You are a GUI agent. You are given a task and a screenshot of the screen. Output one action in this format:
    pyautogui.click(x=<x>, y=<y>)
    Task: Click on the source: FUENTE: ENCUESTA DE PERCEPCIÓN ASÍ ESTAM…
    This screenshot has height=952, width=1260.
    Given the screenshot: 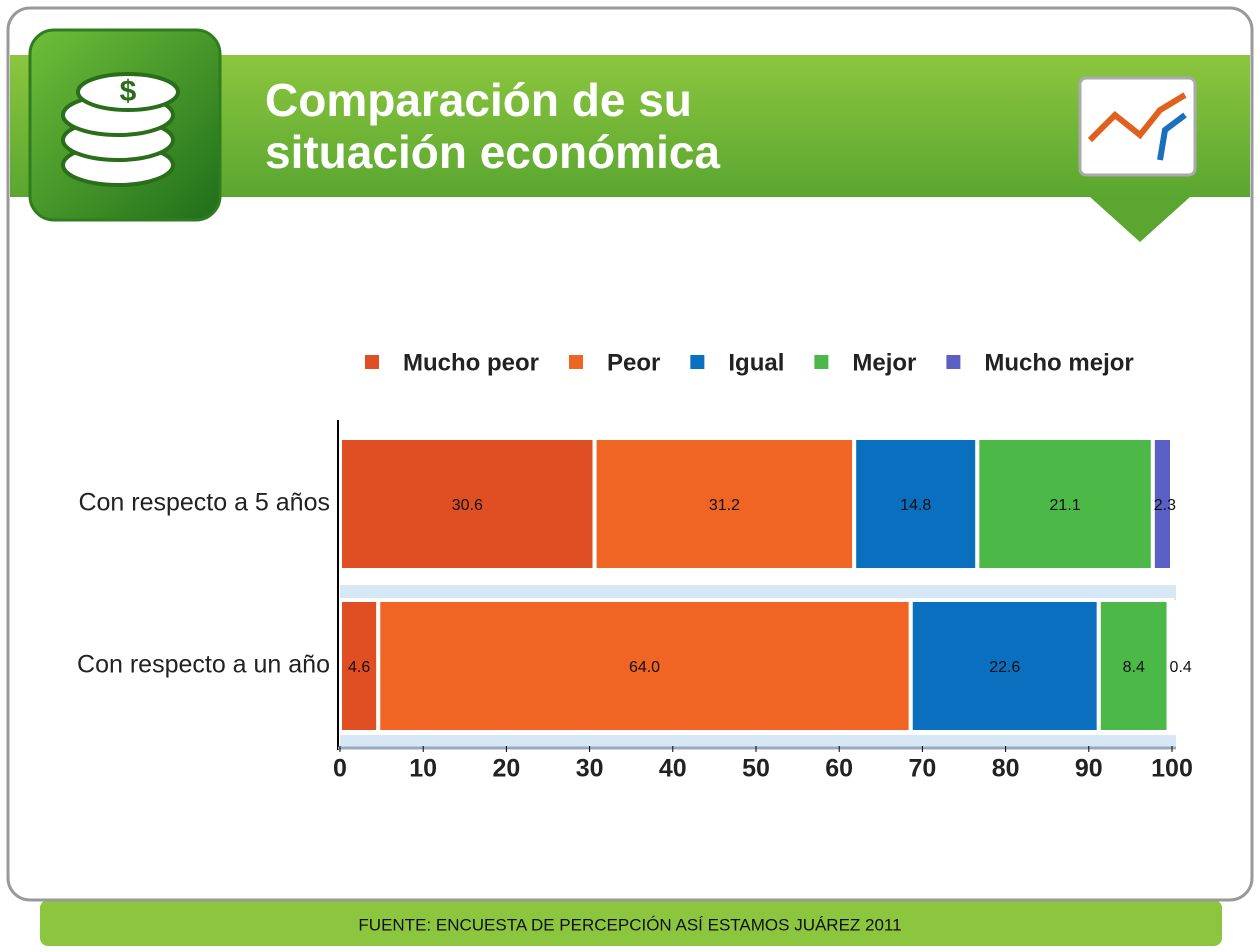 What is the action you would take?
    pyautogui.click(x=629, y=924)
    